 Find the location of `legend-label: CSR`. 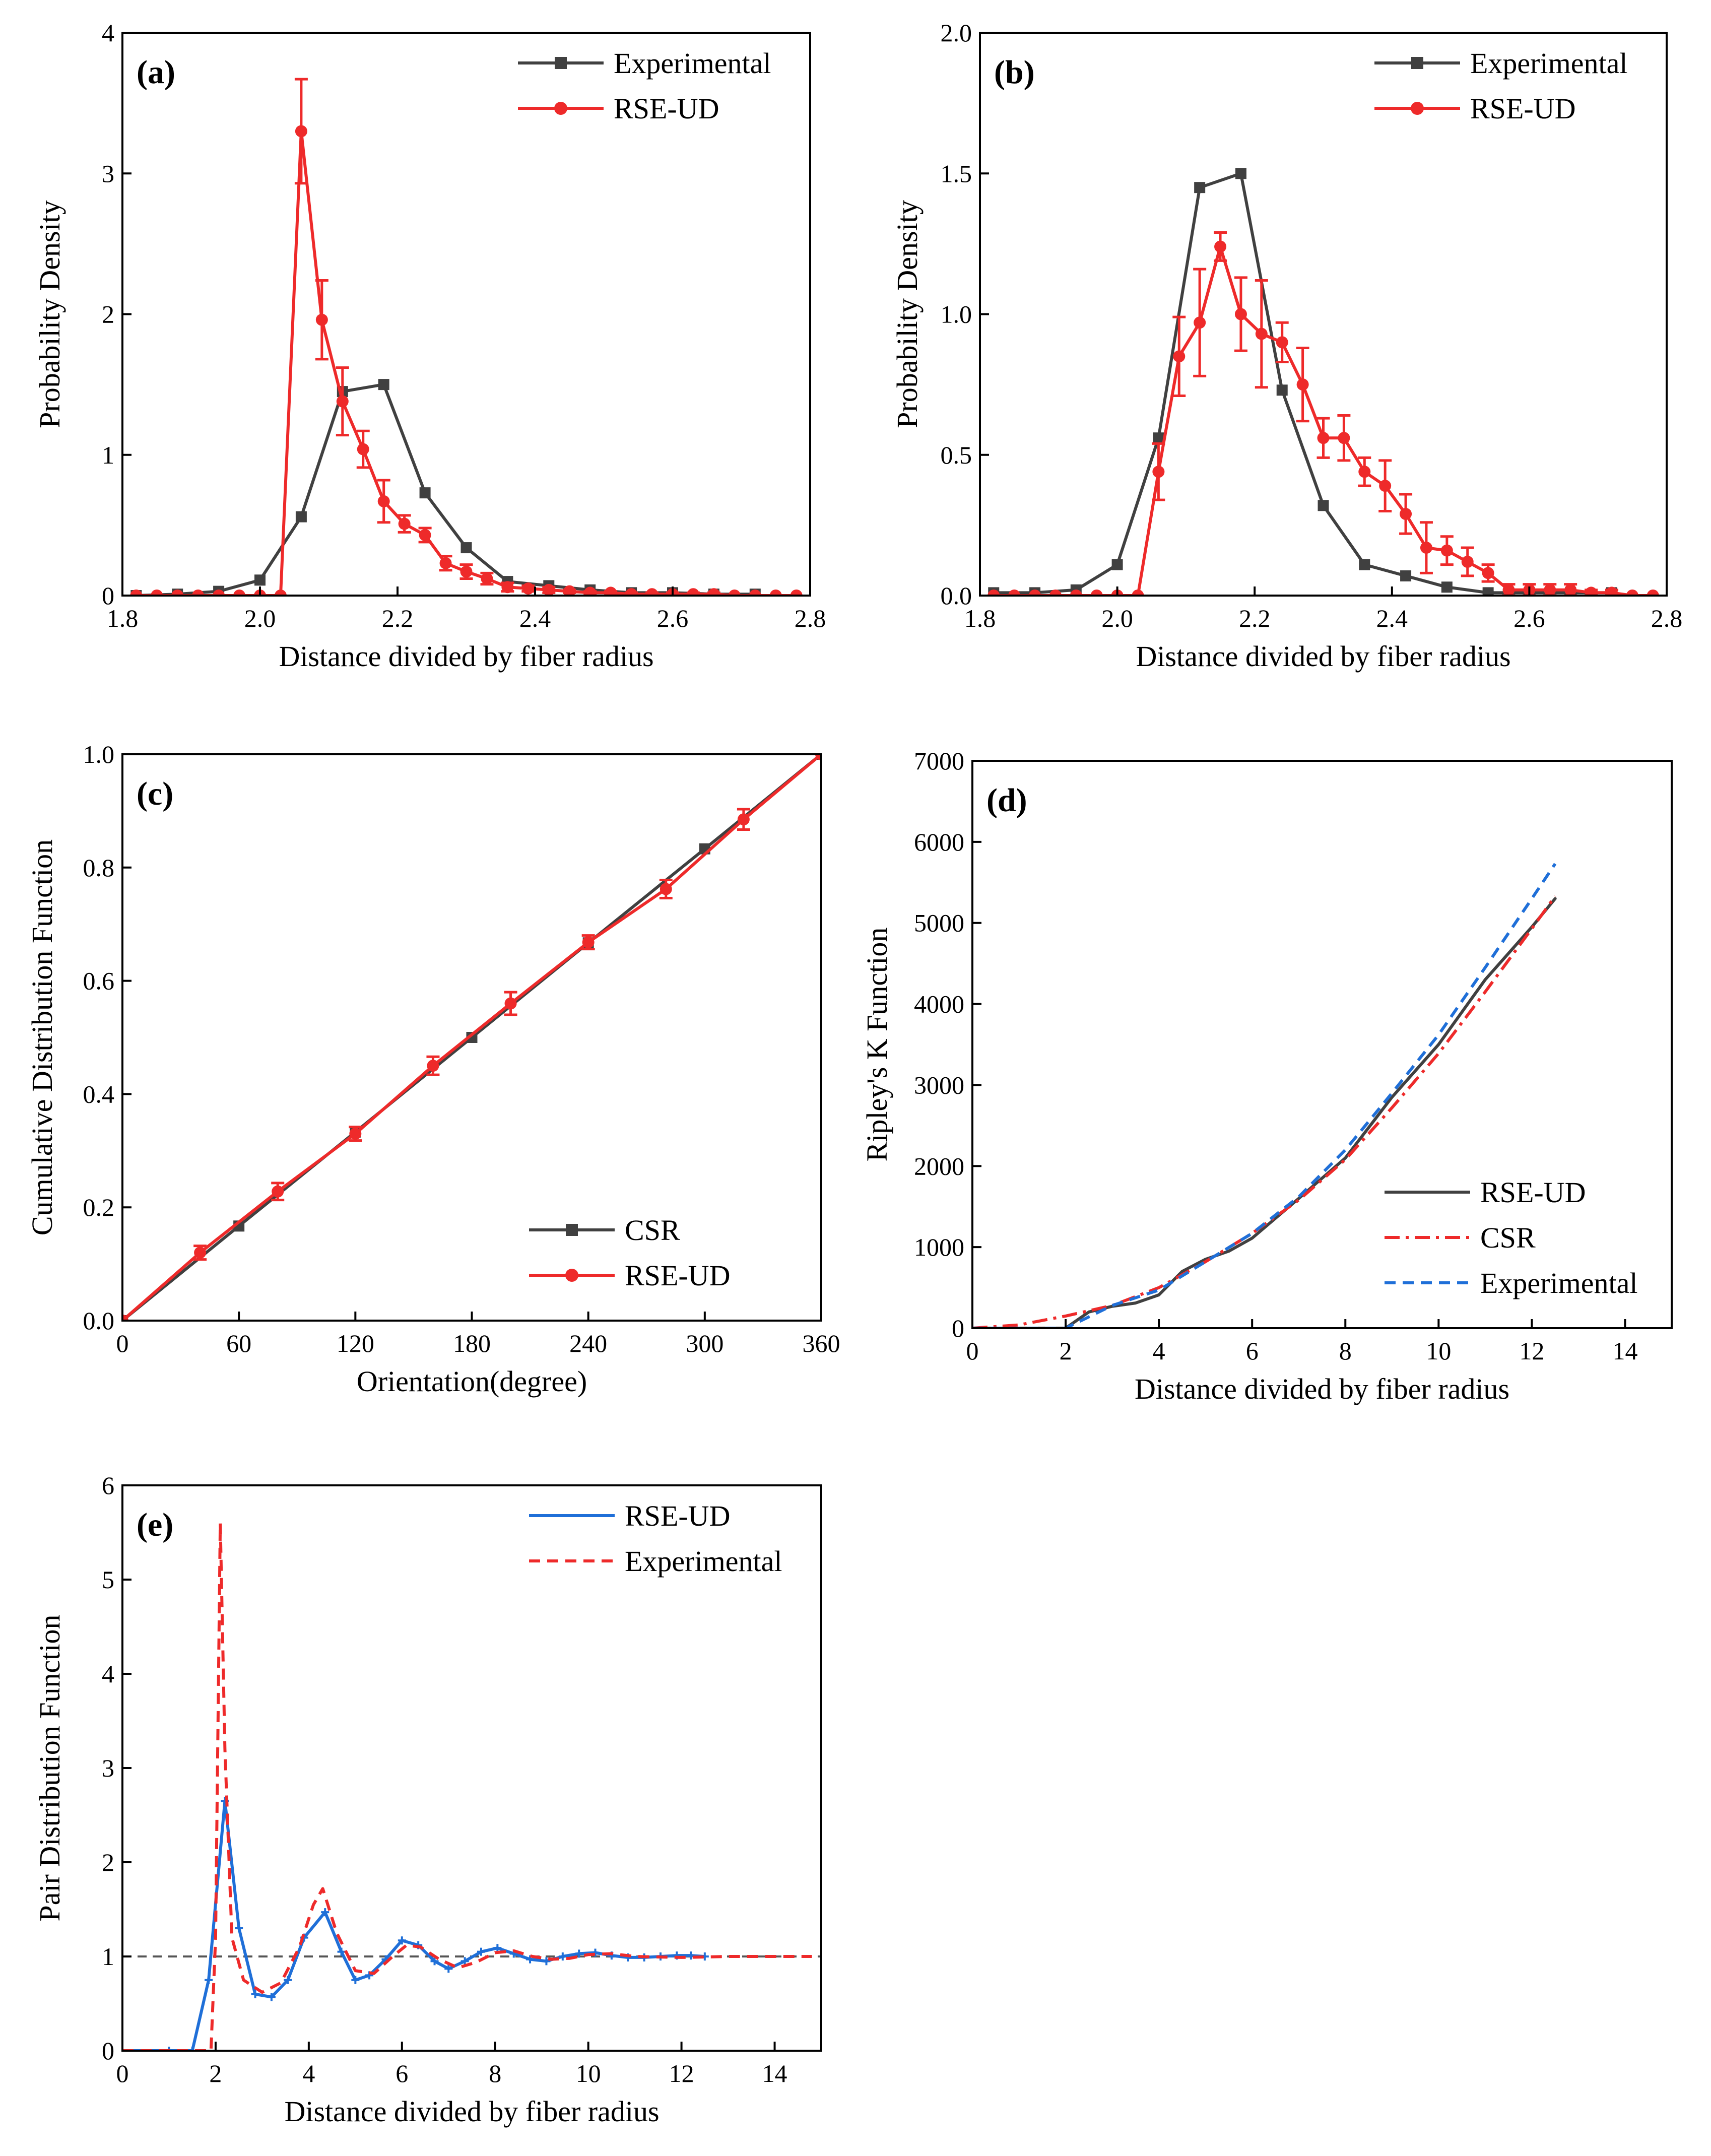

legend-label: CSR is located at coordinates (1508, 1237).